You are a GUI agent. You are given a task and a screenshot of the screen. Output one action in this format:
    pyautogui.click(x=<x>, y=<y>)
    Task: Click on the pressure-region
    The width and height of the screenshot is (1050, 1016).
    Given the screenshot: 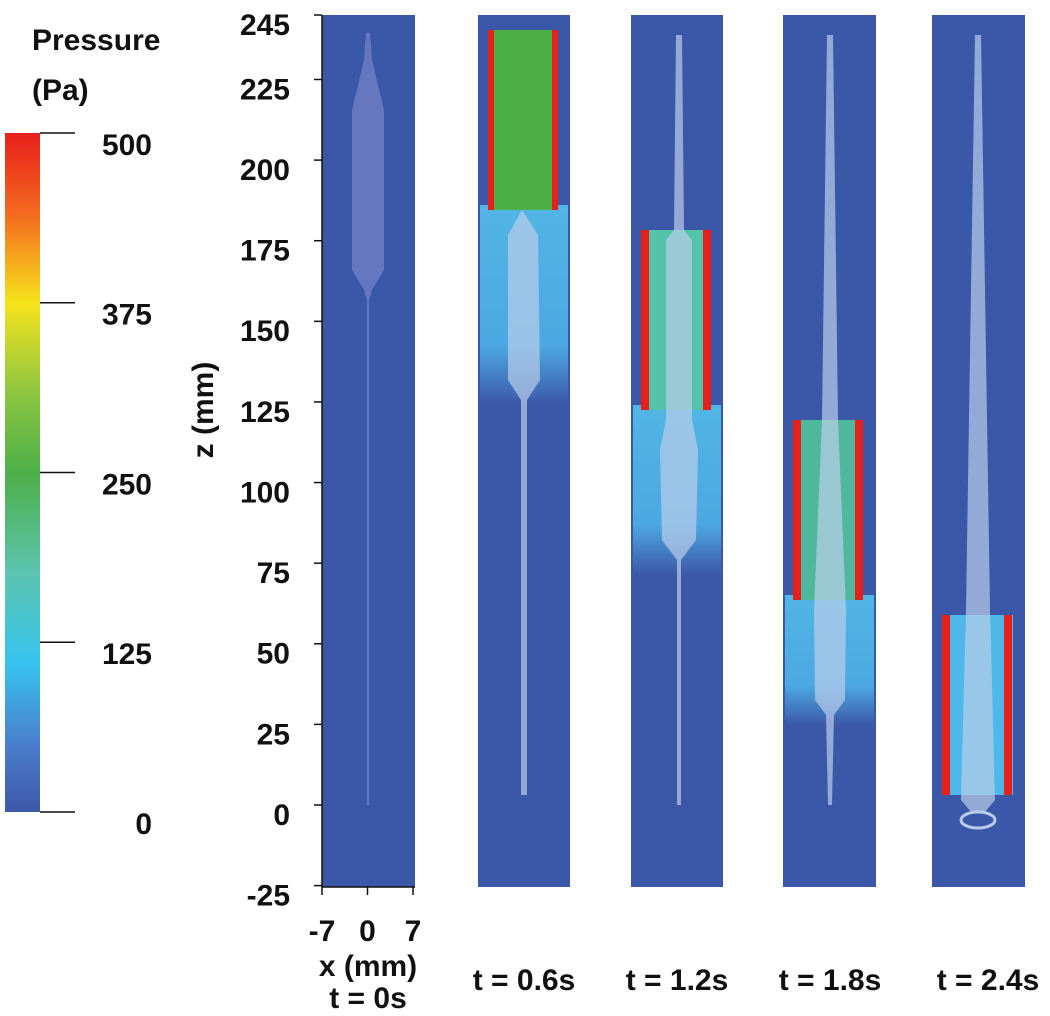 What is the action you would take?
    pyautogui.click(x=523, y=120)
    